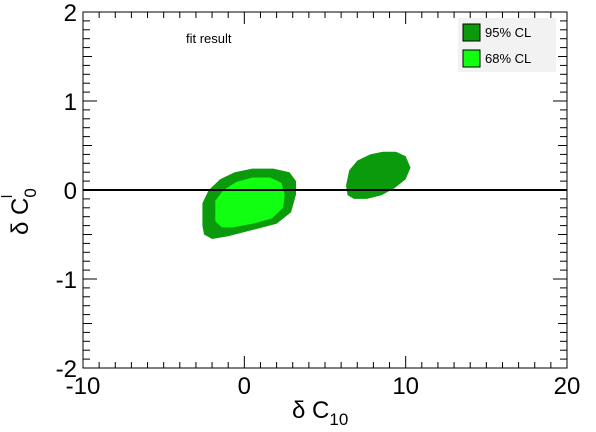 Image resolution: width=596 pixels, height=432 pixels. I want to click on svg-text: δ C0l, so click(20, 211).